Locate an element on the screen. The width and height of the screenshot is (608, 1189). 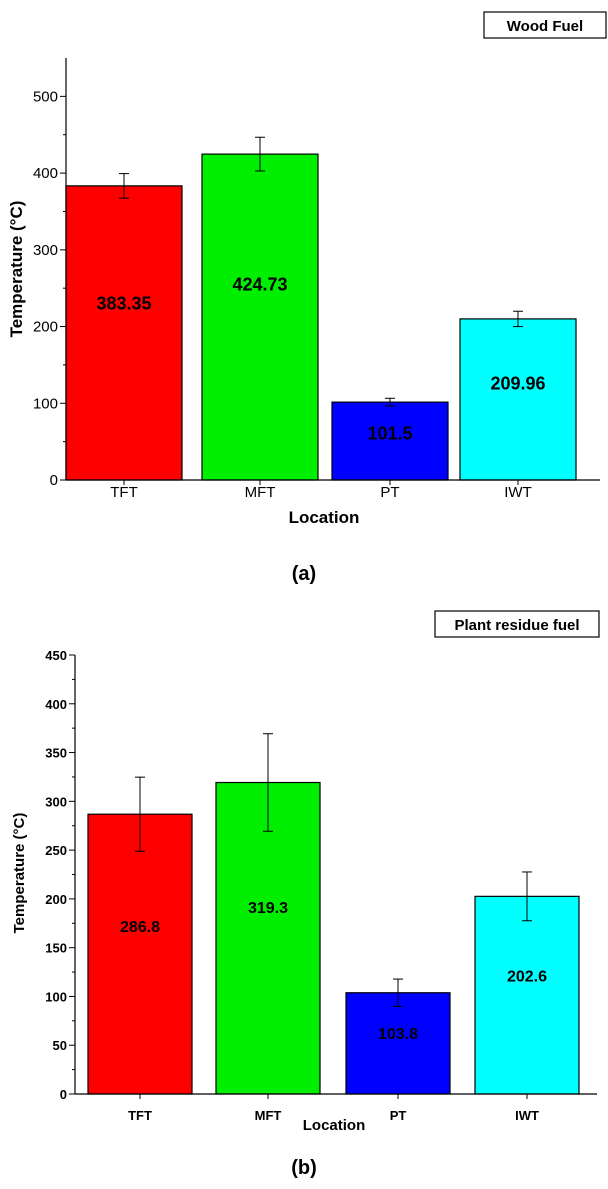
legend-box-b is located at coordinates (517, 624).